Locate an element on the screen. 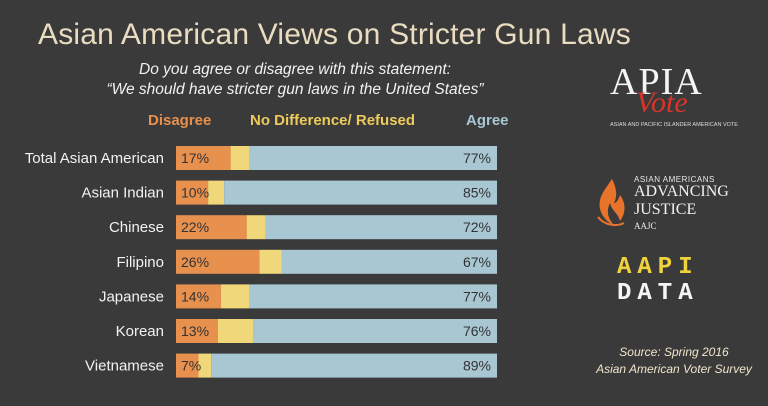 The height and width of the screenshot is (406, 768). category-label: Total Asian American is located at coordinates (94, 158).